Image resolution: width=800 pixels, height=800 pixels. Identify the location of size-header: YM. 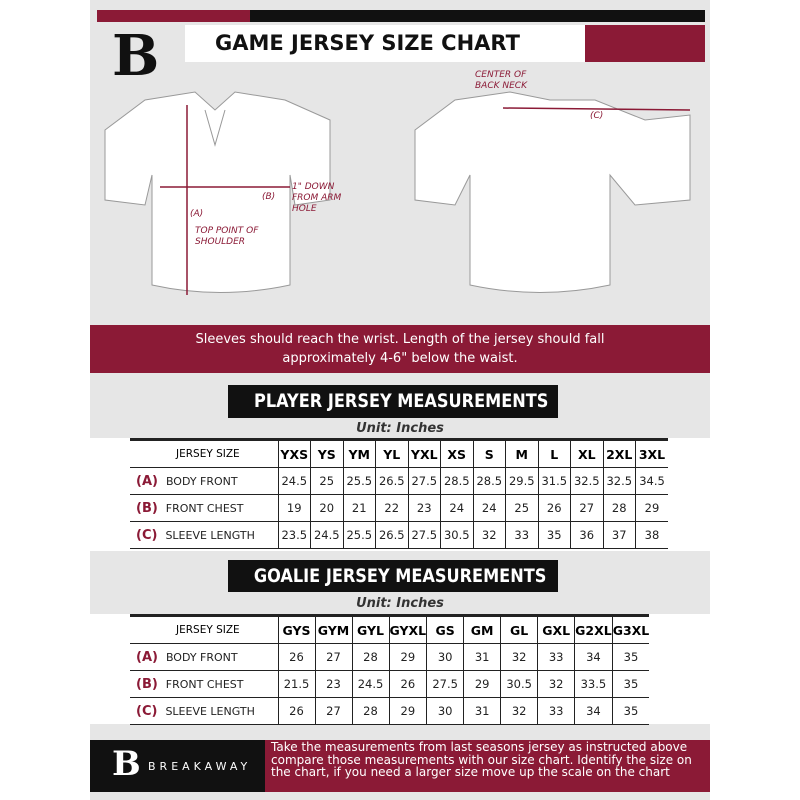
(359, 453).